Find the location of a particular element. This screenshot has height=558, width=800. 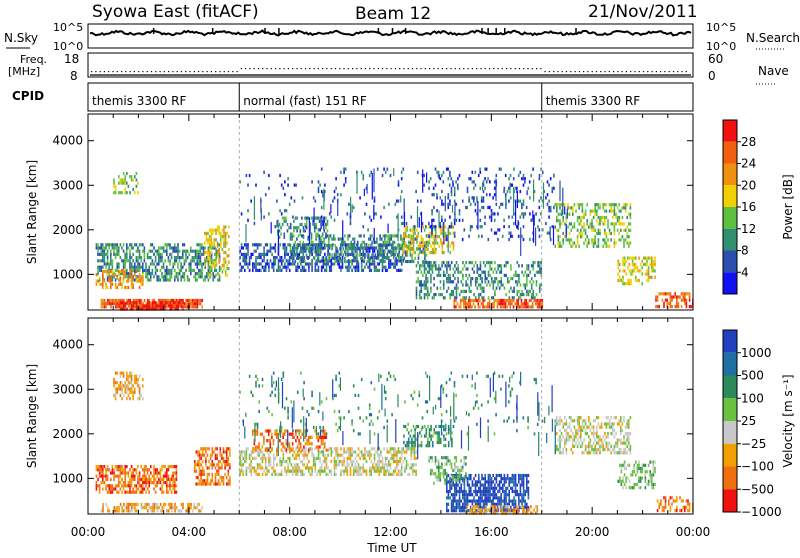

data-streak is located at coordinates (373, 181).